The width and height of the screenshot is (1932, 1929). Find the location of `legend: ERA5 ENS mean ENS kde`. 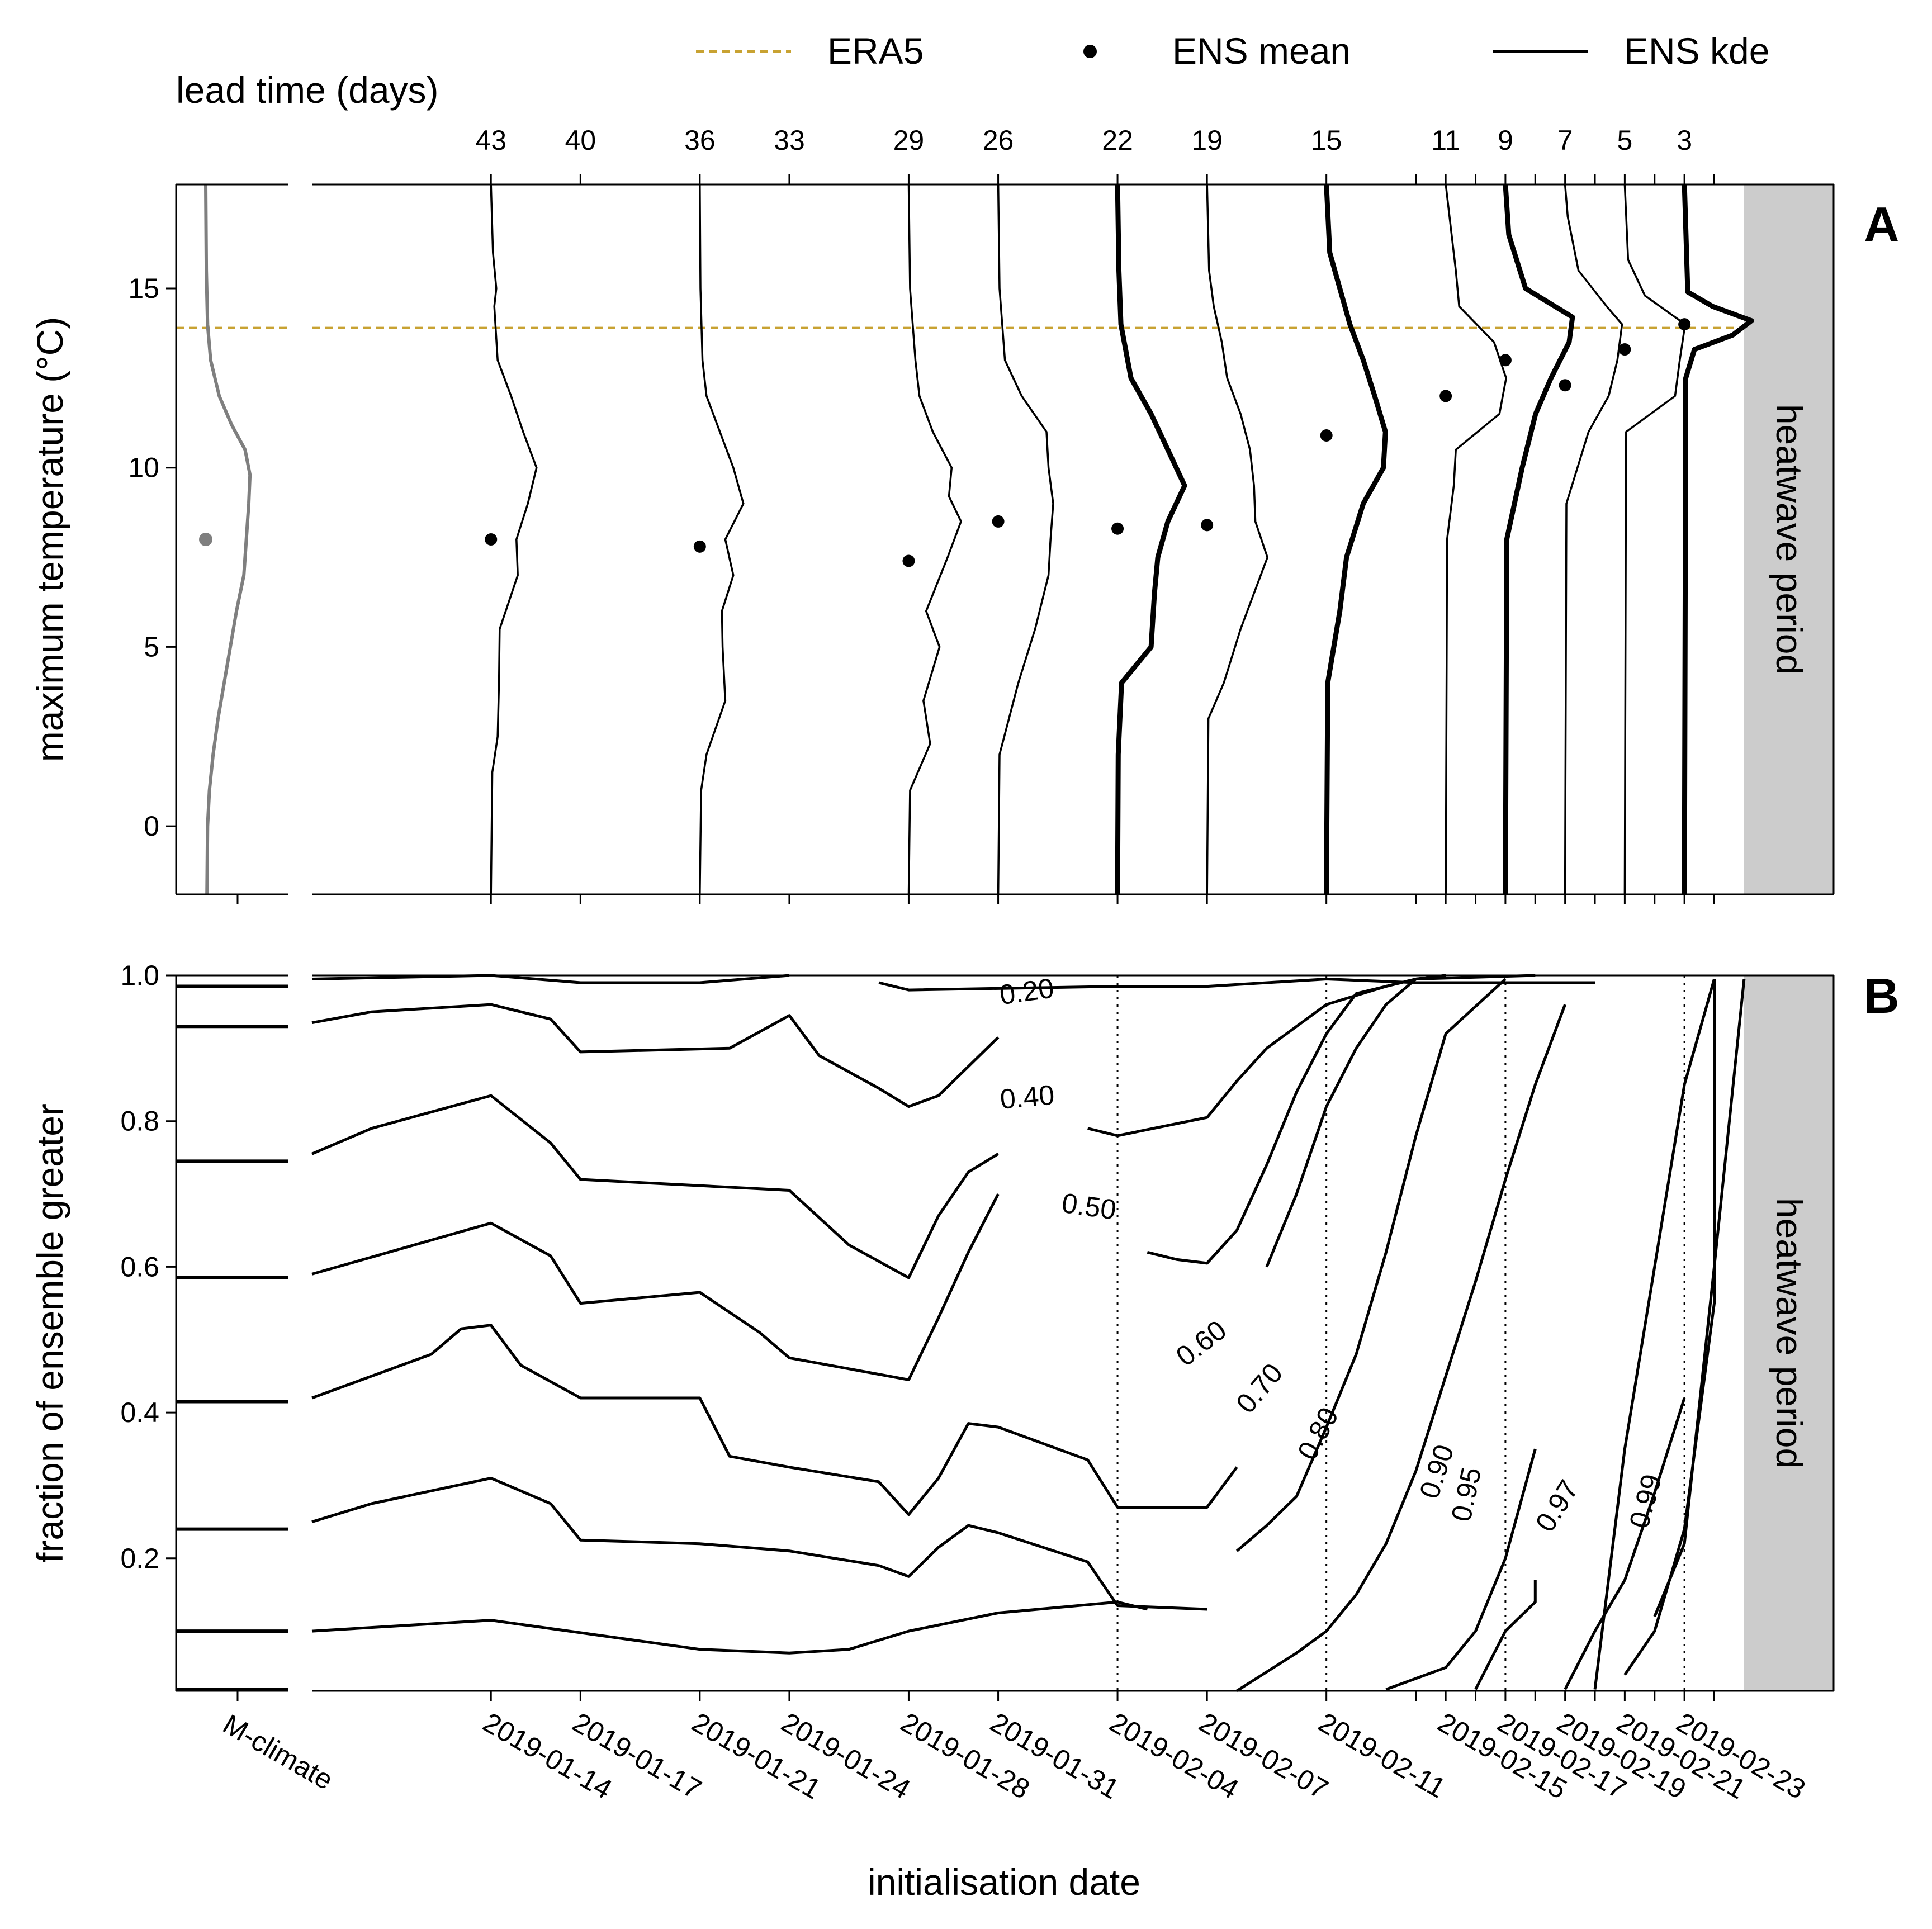

legend: ERA5 ENS mean ENS kde is located at coordinates (1233, 51).